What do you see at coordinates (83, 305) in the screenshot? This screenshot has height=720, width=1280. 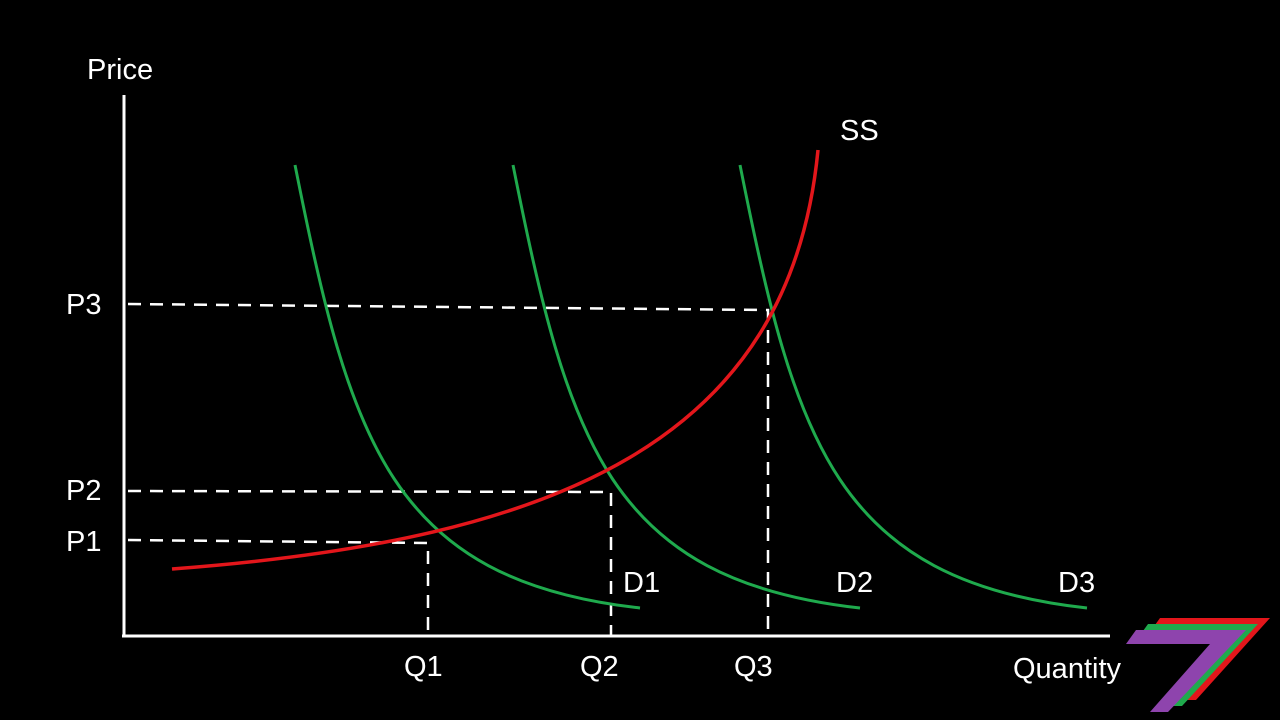 I see `price-label-p3: P3` at bounding box center [83, 305].